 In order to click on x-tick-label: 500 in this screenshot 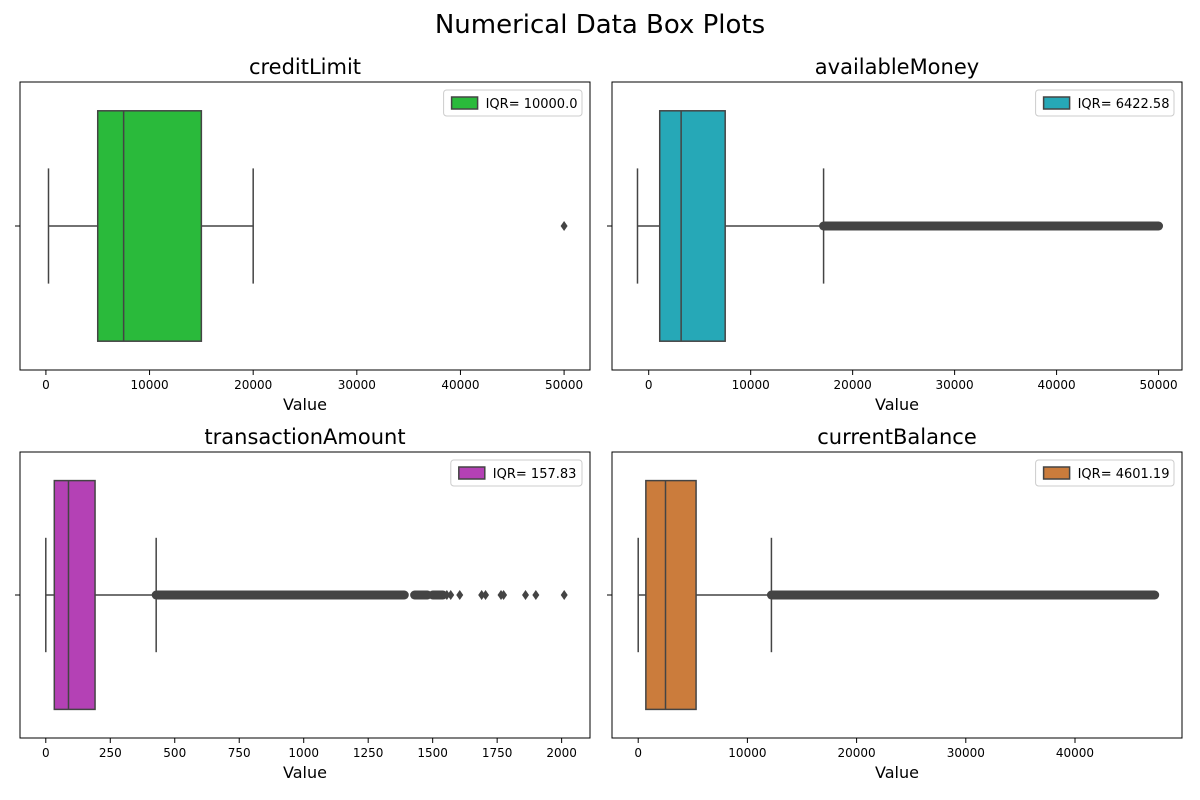, I will do `click(174, 753)`.